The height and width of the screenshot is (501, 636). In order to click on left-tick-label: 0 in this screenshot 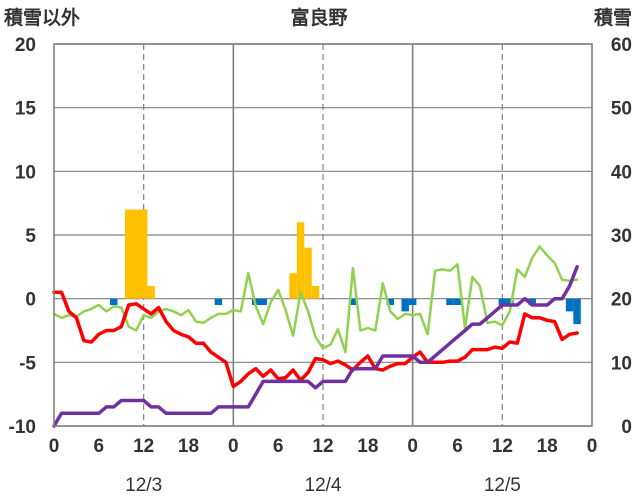, I will do `click(30, 300)`.